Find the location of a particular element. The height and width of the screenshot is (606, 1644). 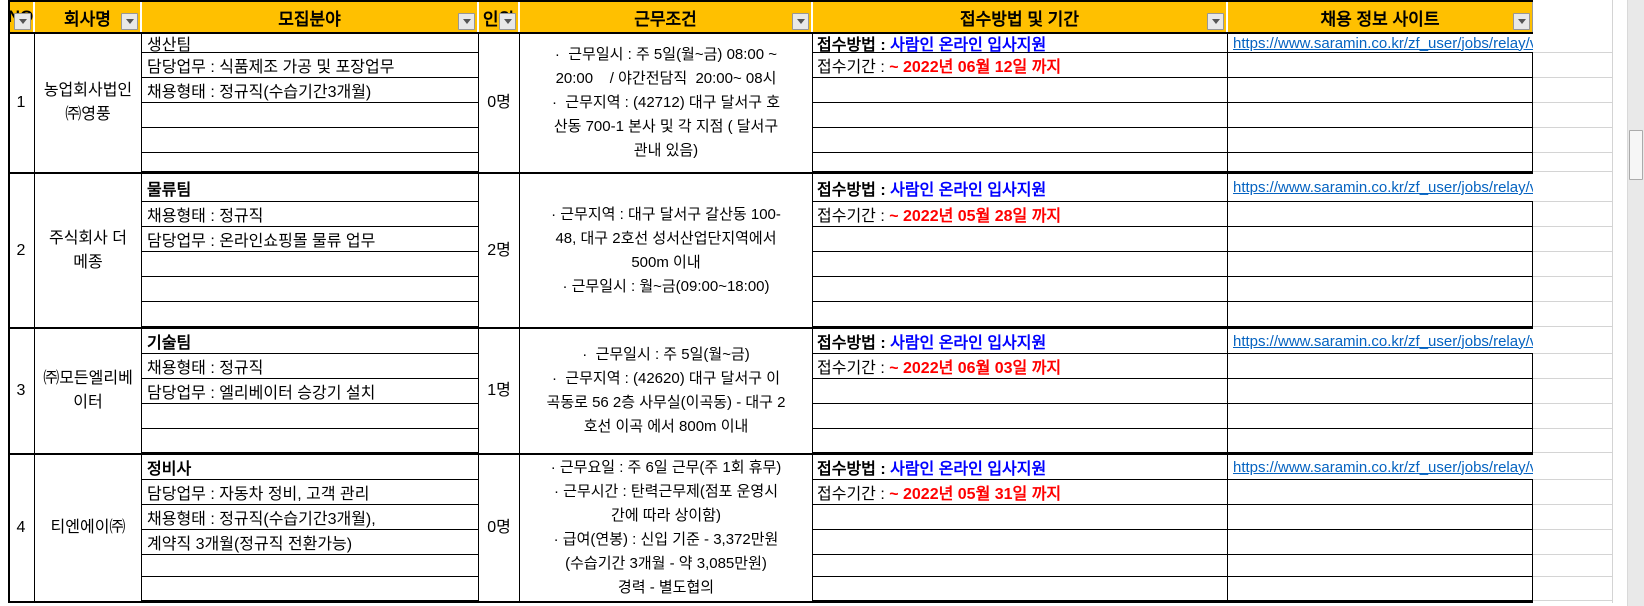

apply-period-cell: 접수기간 : ~ 2022년 06월 03일 까지 is located at coordinates (1020, 366).